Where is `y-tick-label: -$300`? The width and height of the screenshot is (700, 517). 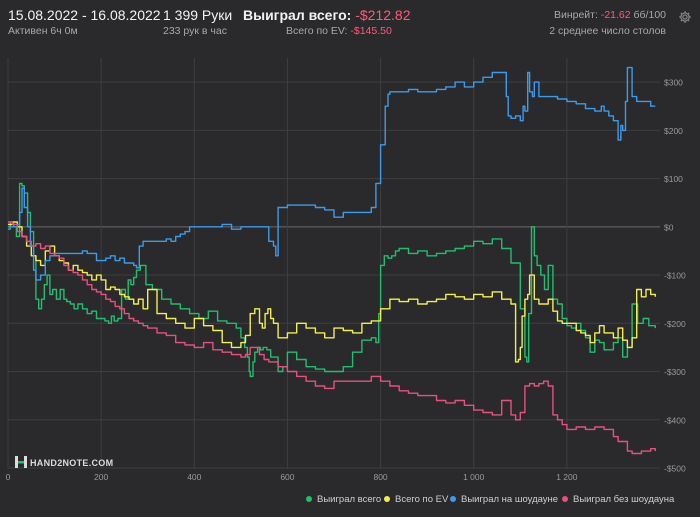
y-tick-label: -$300 is located at coordinates (675, 372).